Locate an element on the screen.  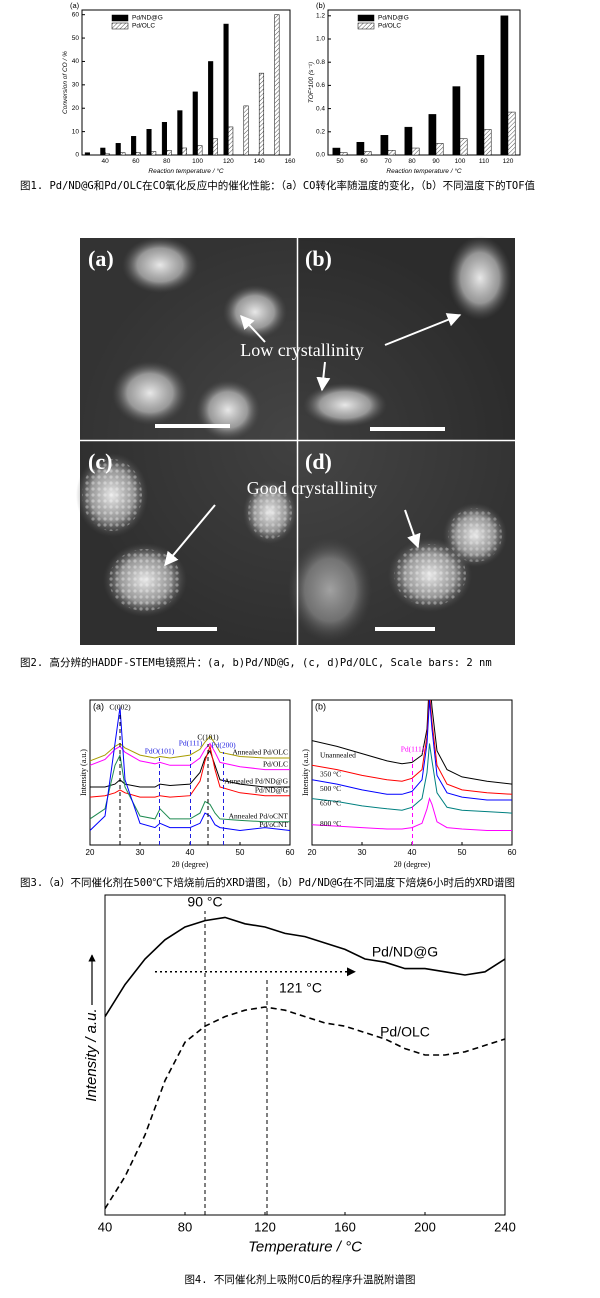
arrows is located at coordinates (313, 440).